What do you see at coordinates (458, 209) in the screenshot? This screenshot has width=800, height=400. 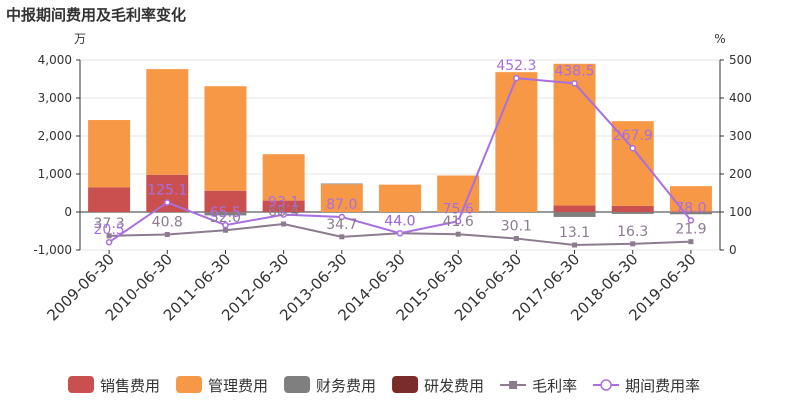 I see `data-label-期间费用率: 75.6` at bounding box center [458, 209].